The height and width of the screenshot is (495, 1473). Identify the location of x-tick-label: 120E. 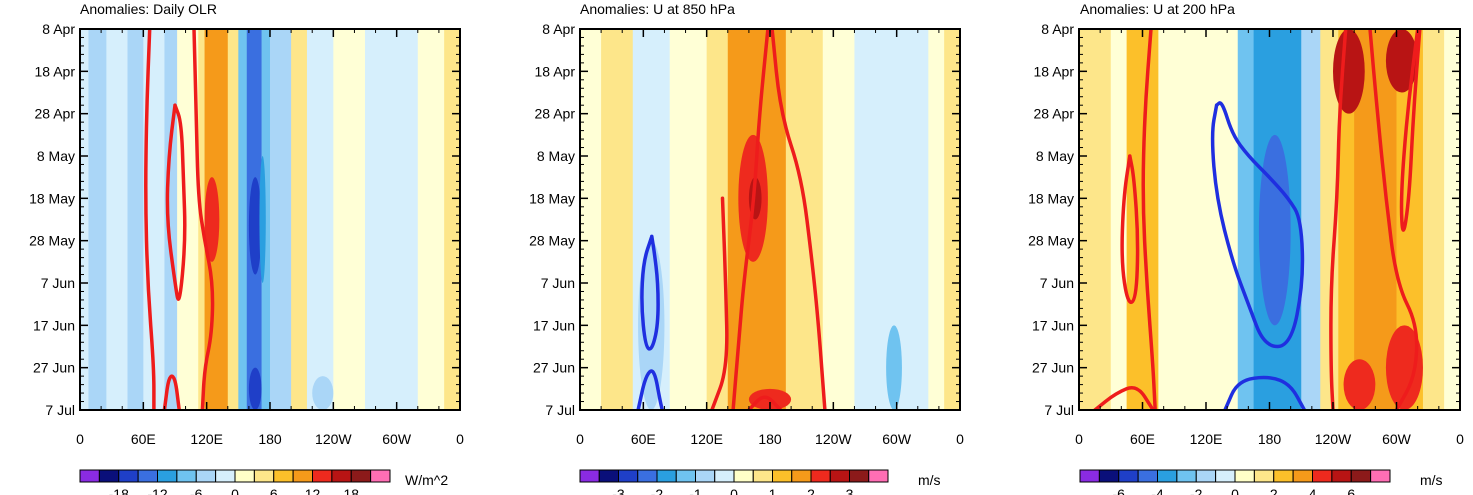
(206, 439).